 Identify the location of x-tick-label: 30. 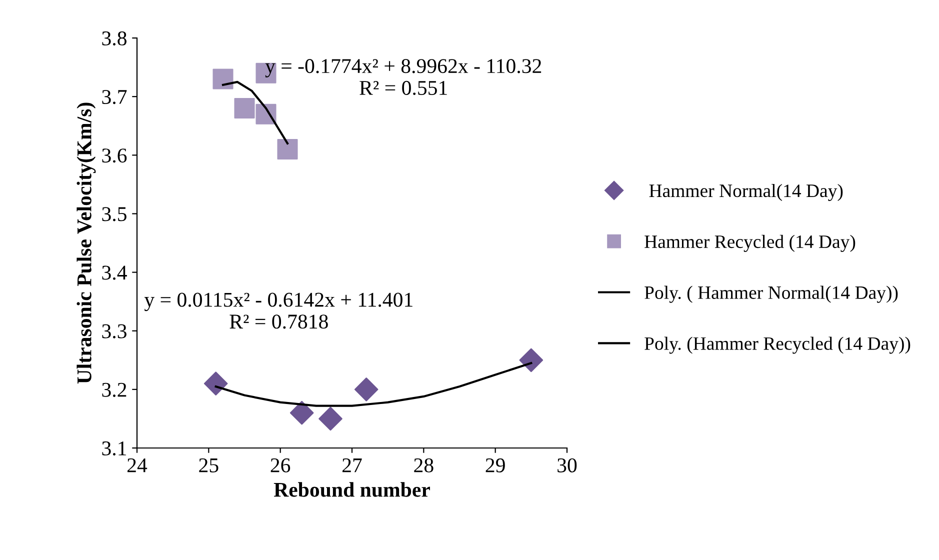
(567, 465).